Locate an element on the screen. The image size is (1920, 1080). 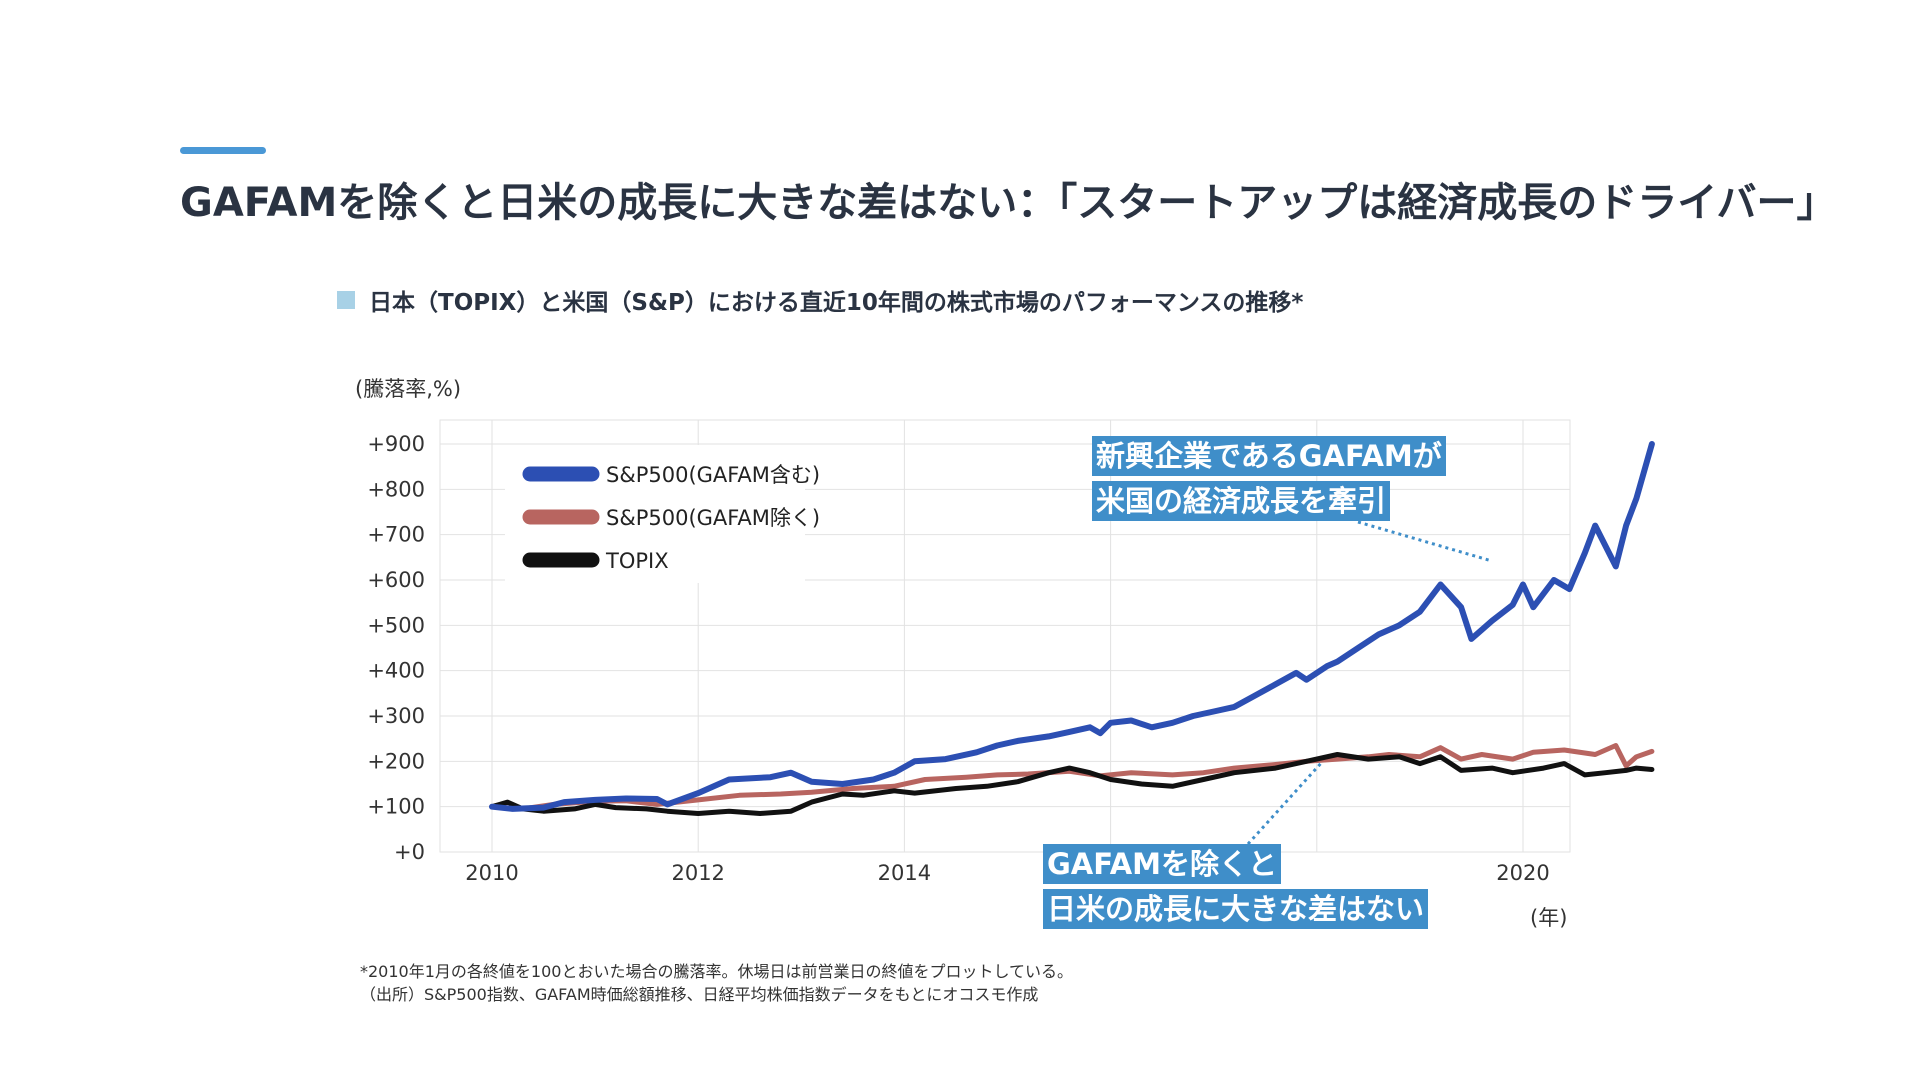
subtitle-marker is located at coordinates (346, 300).